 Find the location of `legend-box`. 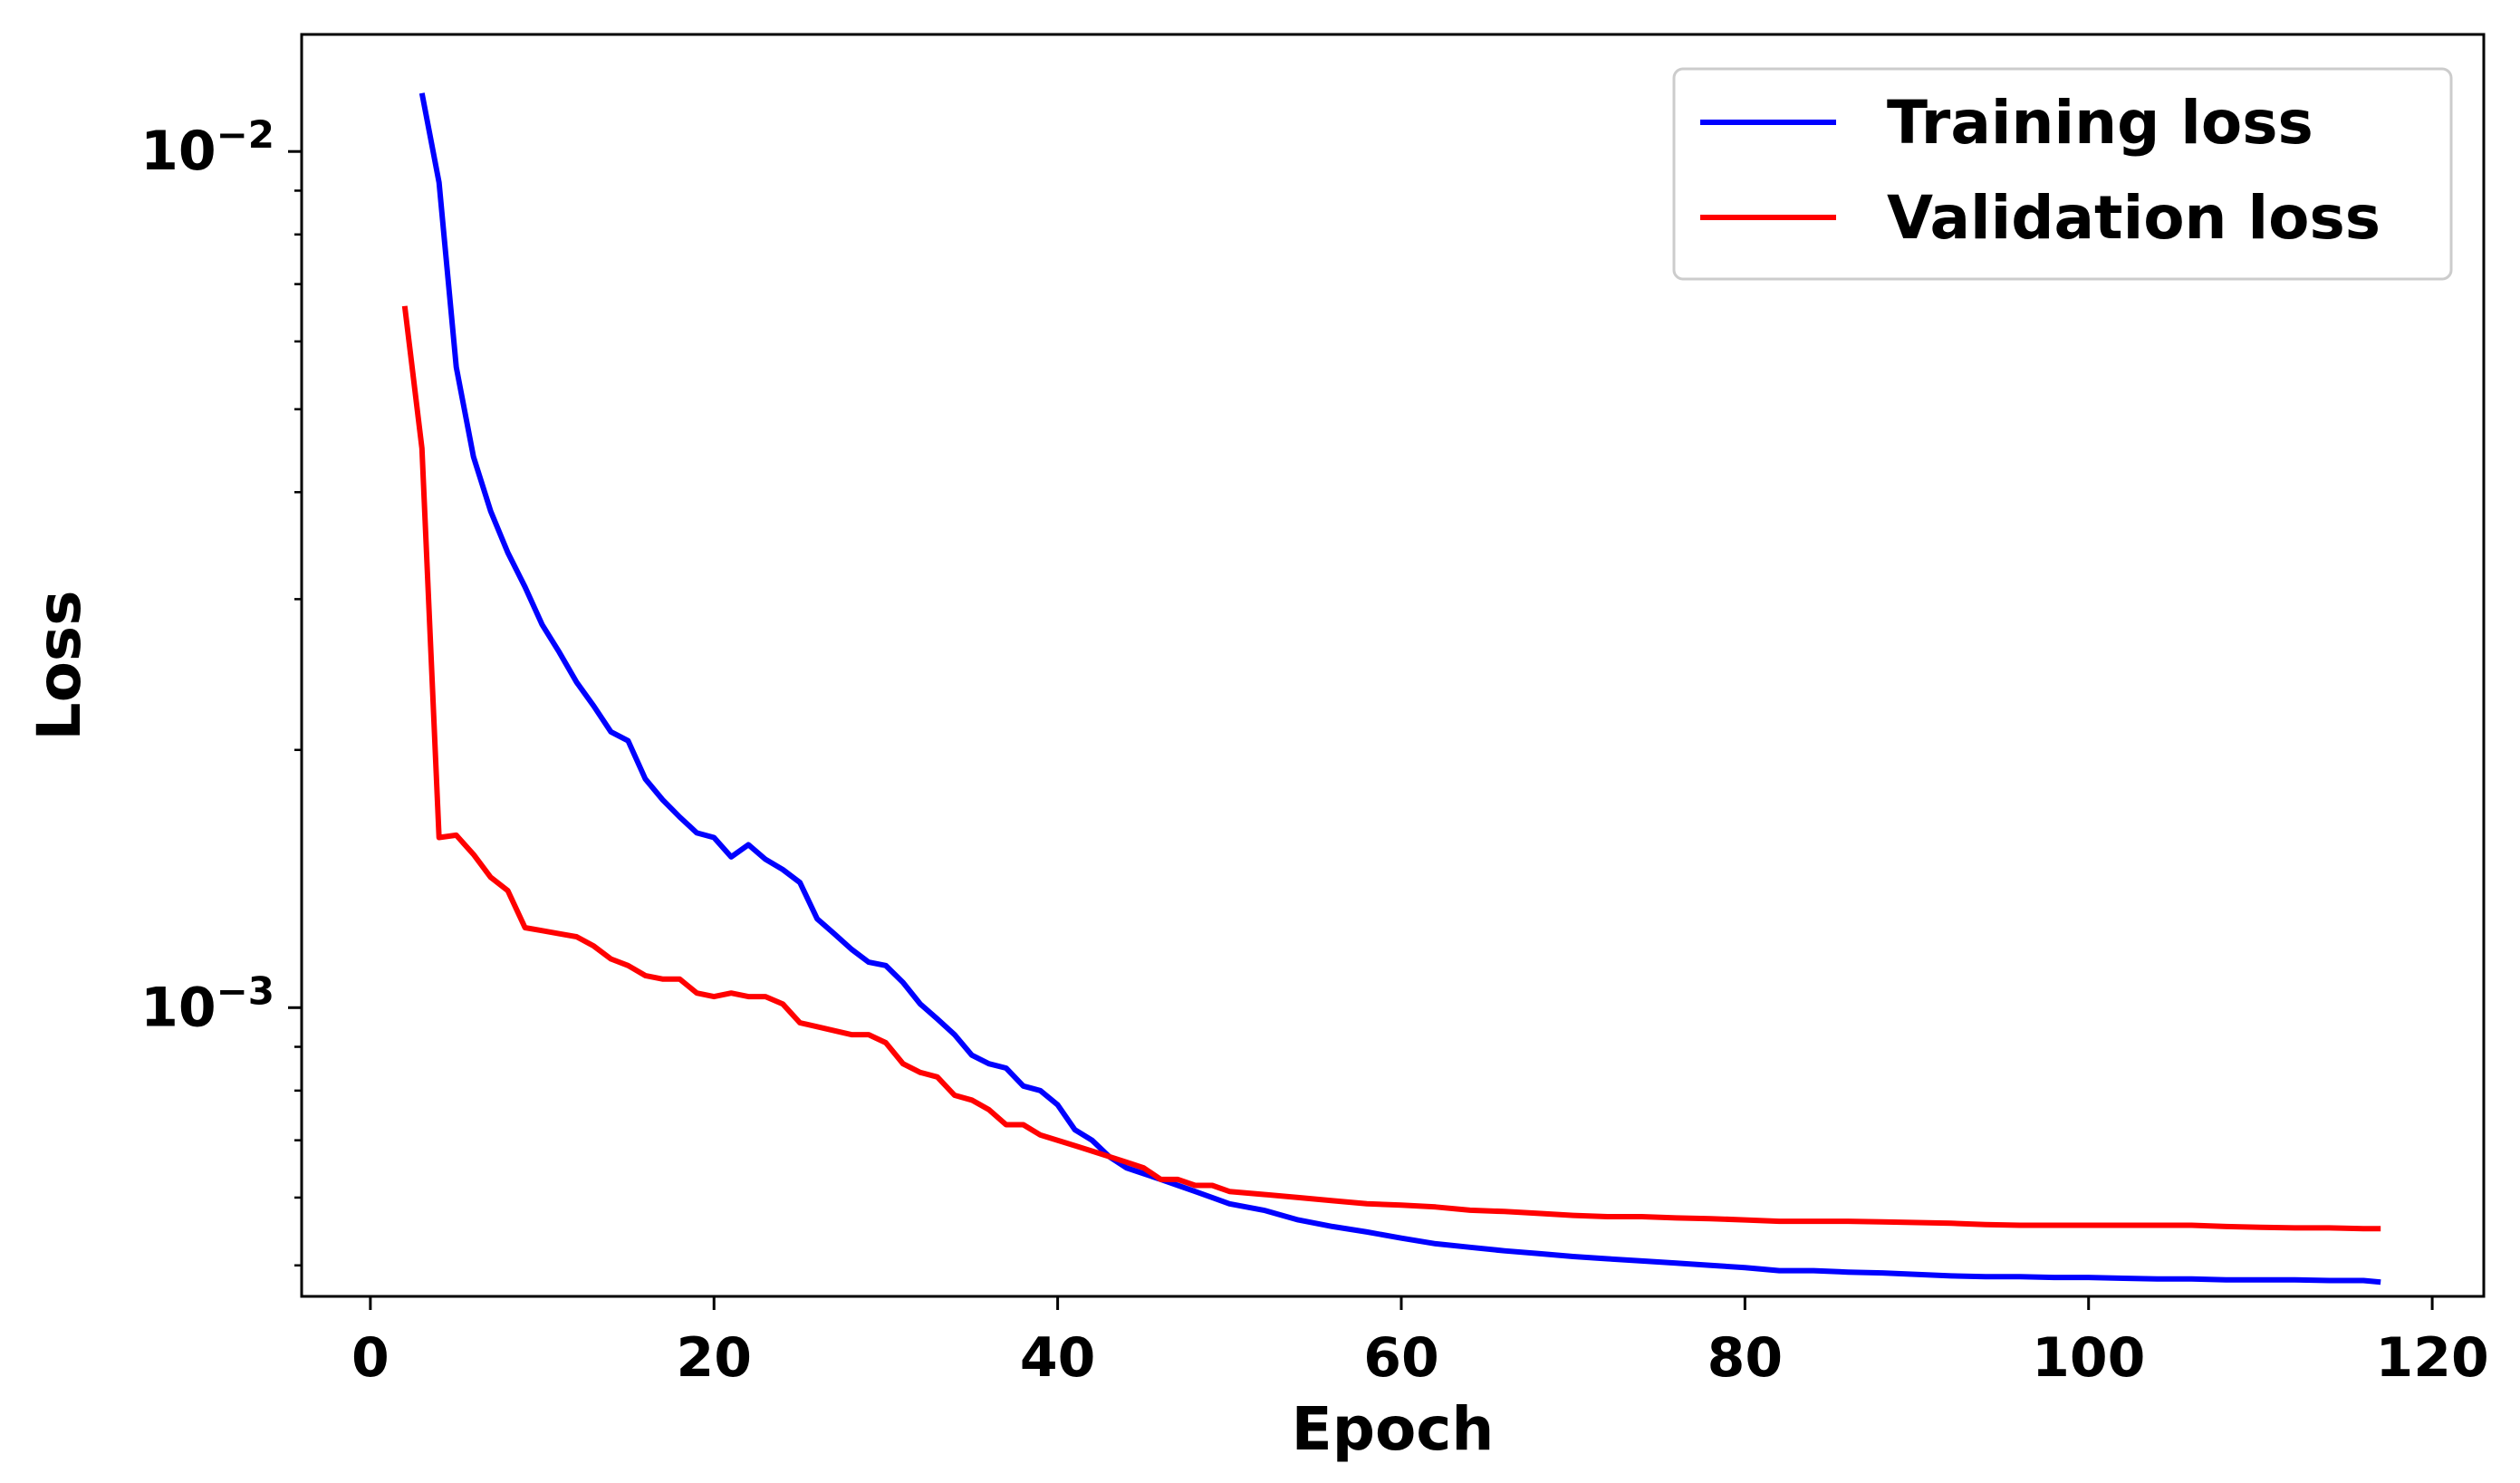

legend-box is located at coordinates (2062, 174).